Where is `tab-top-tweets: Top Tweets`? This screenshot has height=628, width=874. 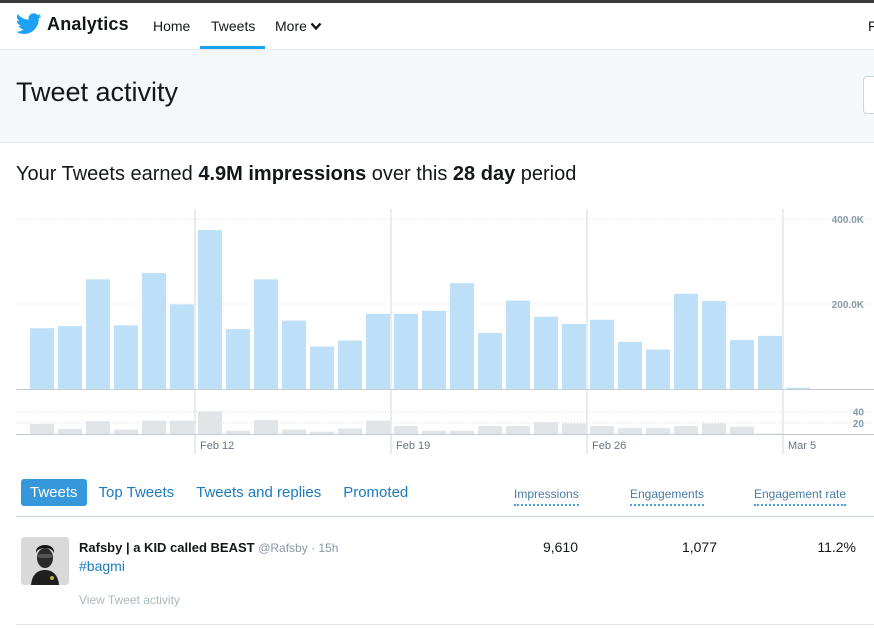
tab-top-tweets: Top Tweets is located at coordinates (136, 492).